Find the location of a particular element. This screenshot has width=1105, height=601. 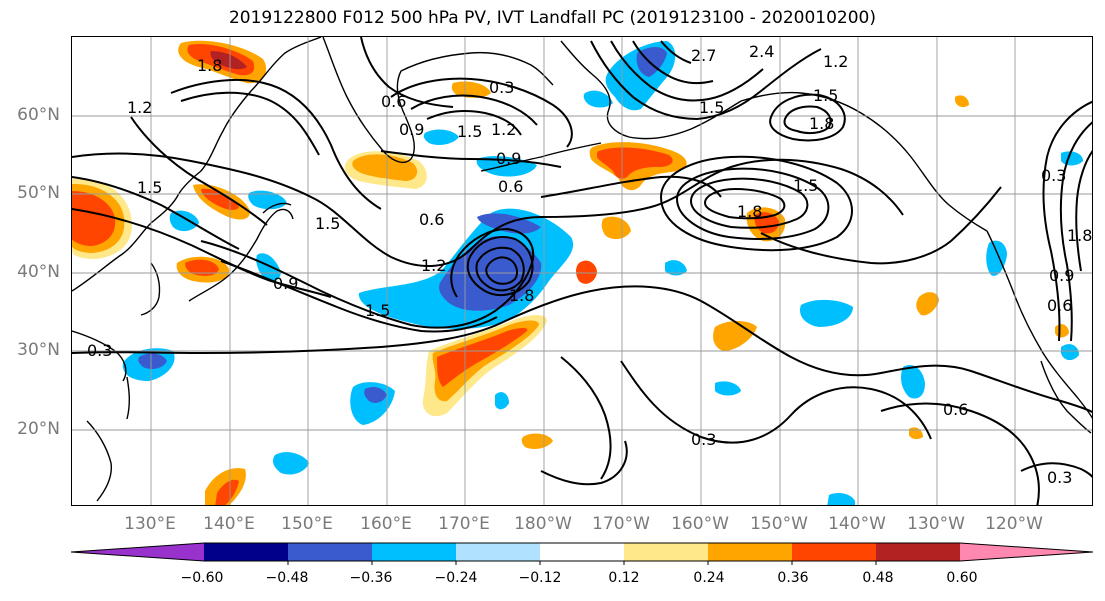

colorbar-tick: −0.12 is located at coordinates (540, 578).